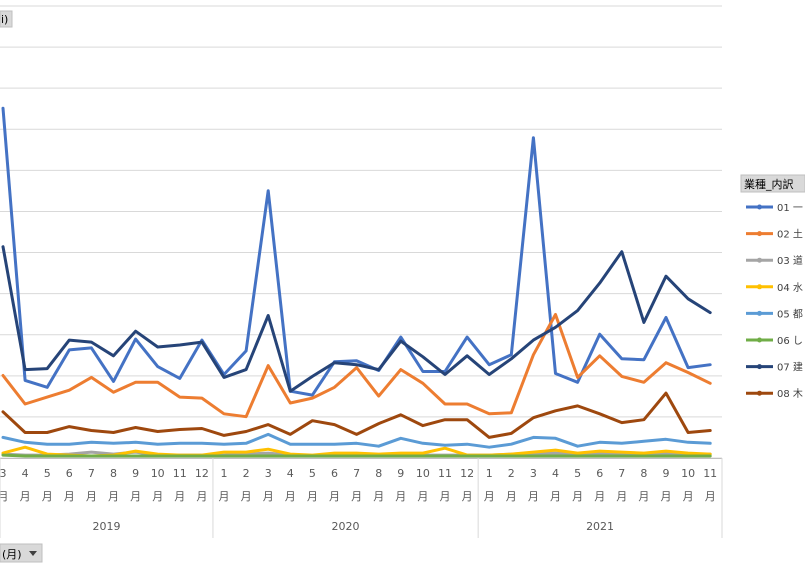  Describe the element at coordinates (790, 234) in the screenshot. I see `legend-label: 02 土` at that location.